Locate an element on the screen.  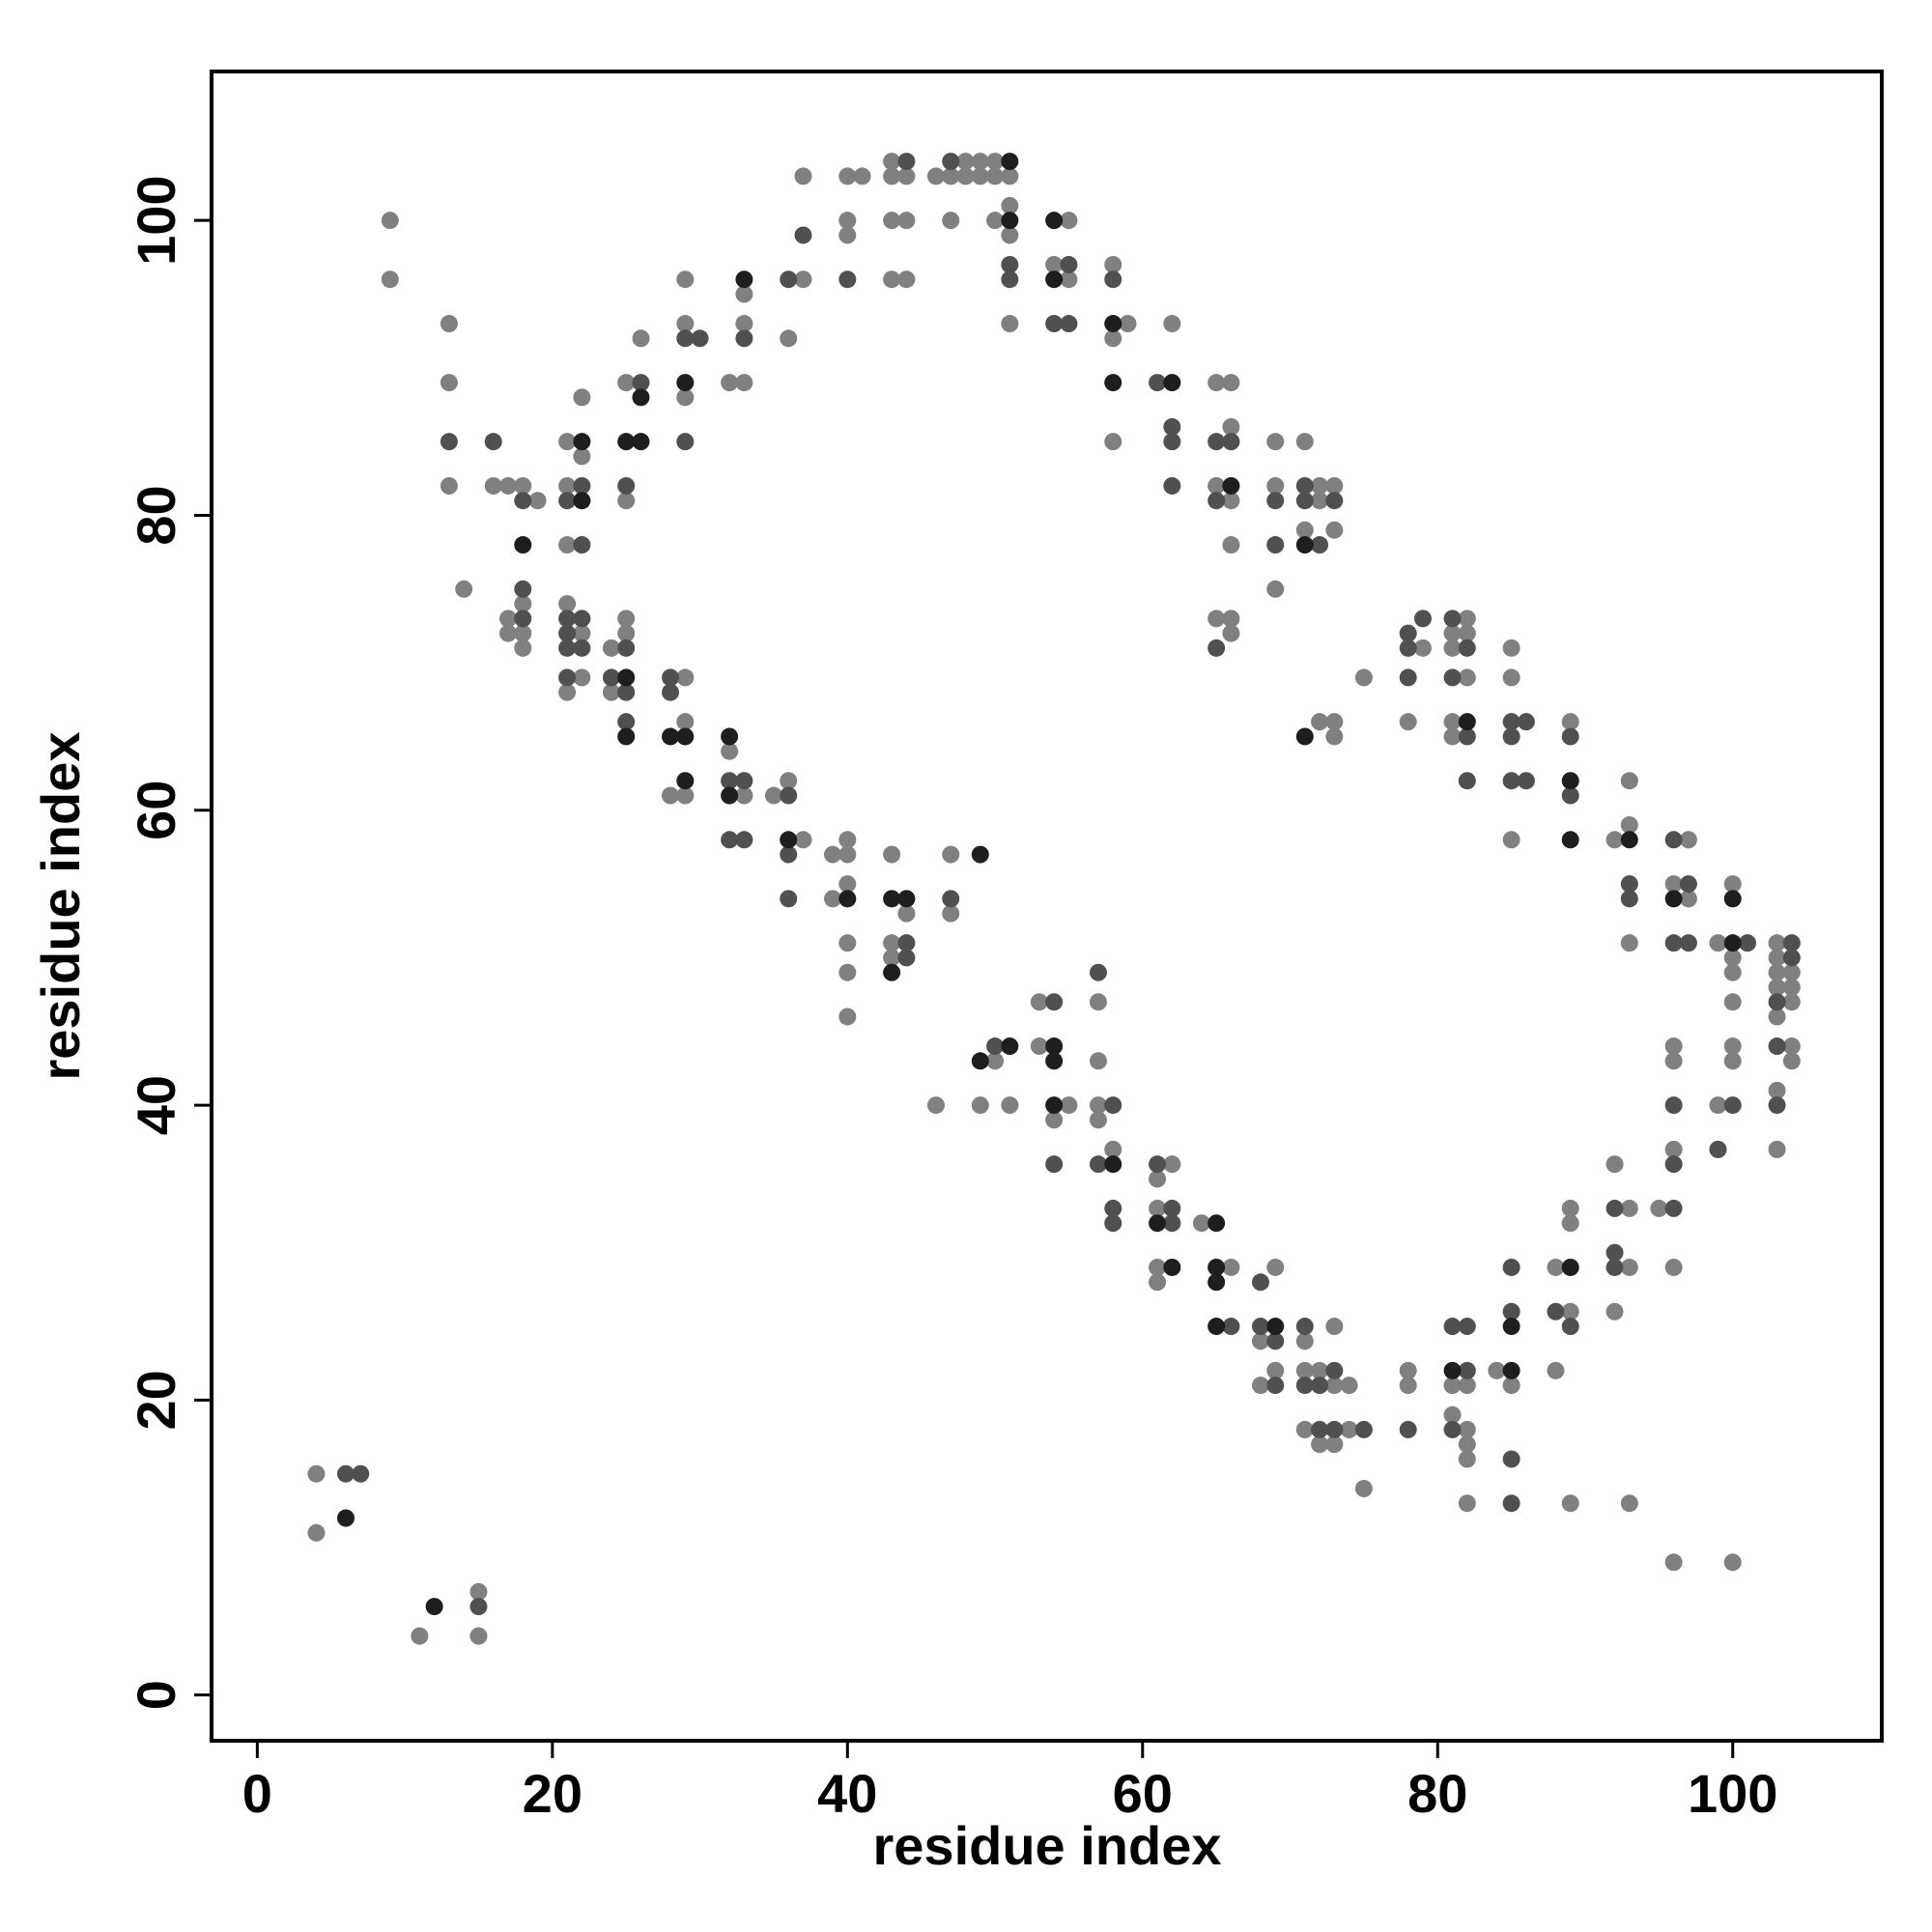
x-tick-label: 20 is located at coordinates (552, 1793).